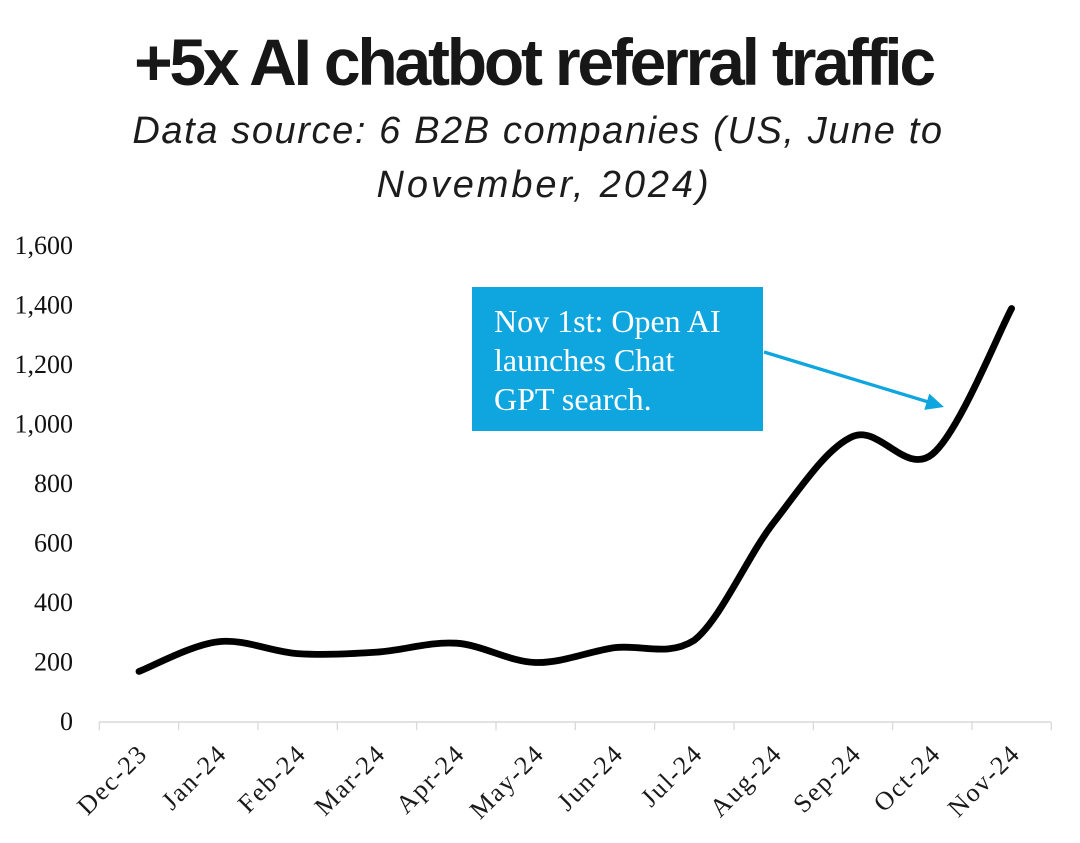 The image size is (1080, 843). I want to click on svg-text: 1,000, so click(44, 424).